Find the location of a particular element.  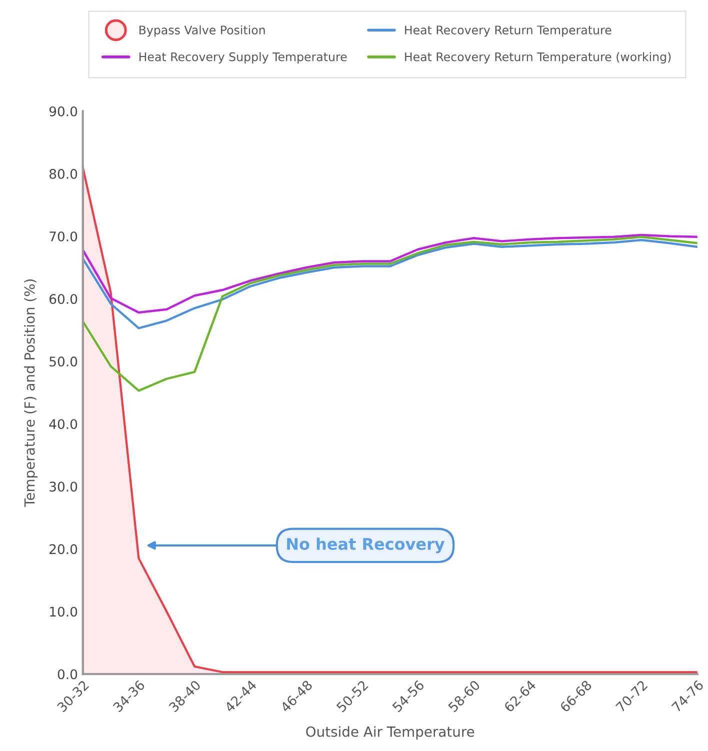

y-tick-label: 60.0 is located at coordinates (64, 299).